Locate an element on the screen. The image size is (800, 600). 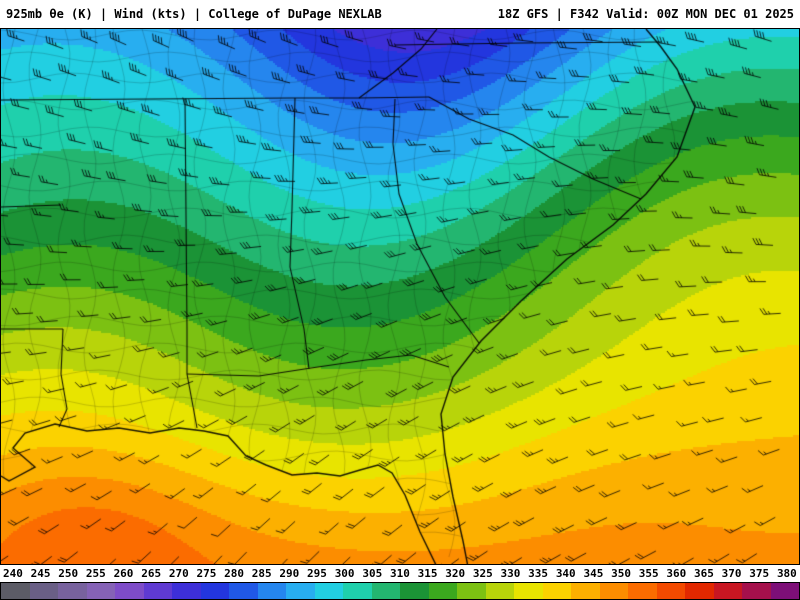
colorbar-tick-label: 270 is located at coordinates (178, 573).